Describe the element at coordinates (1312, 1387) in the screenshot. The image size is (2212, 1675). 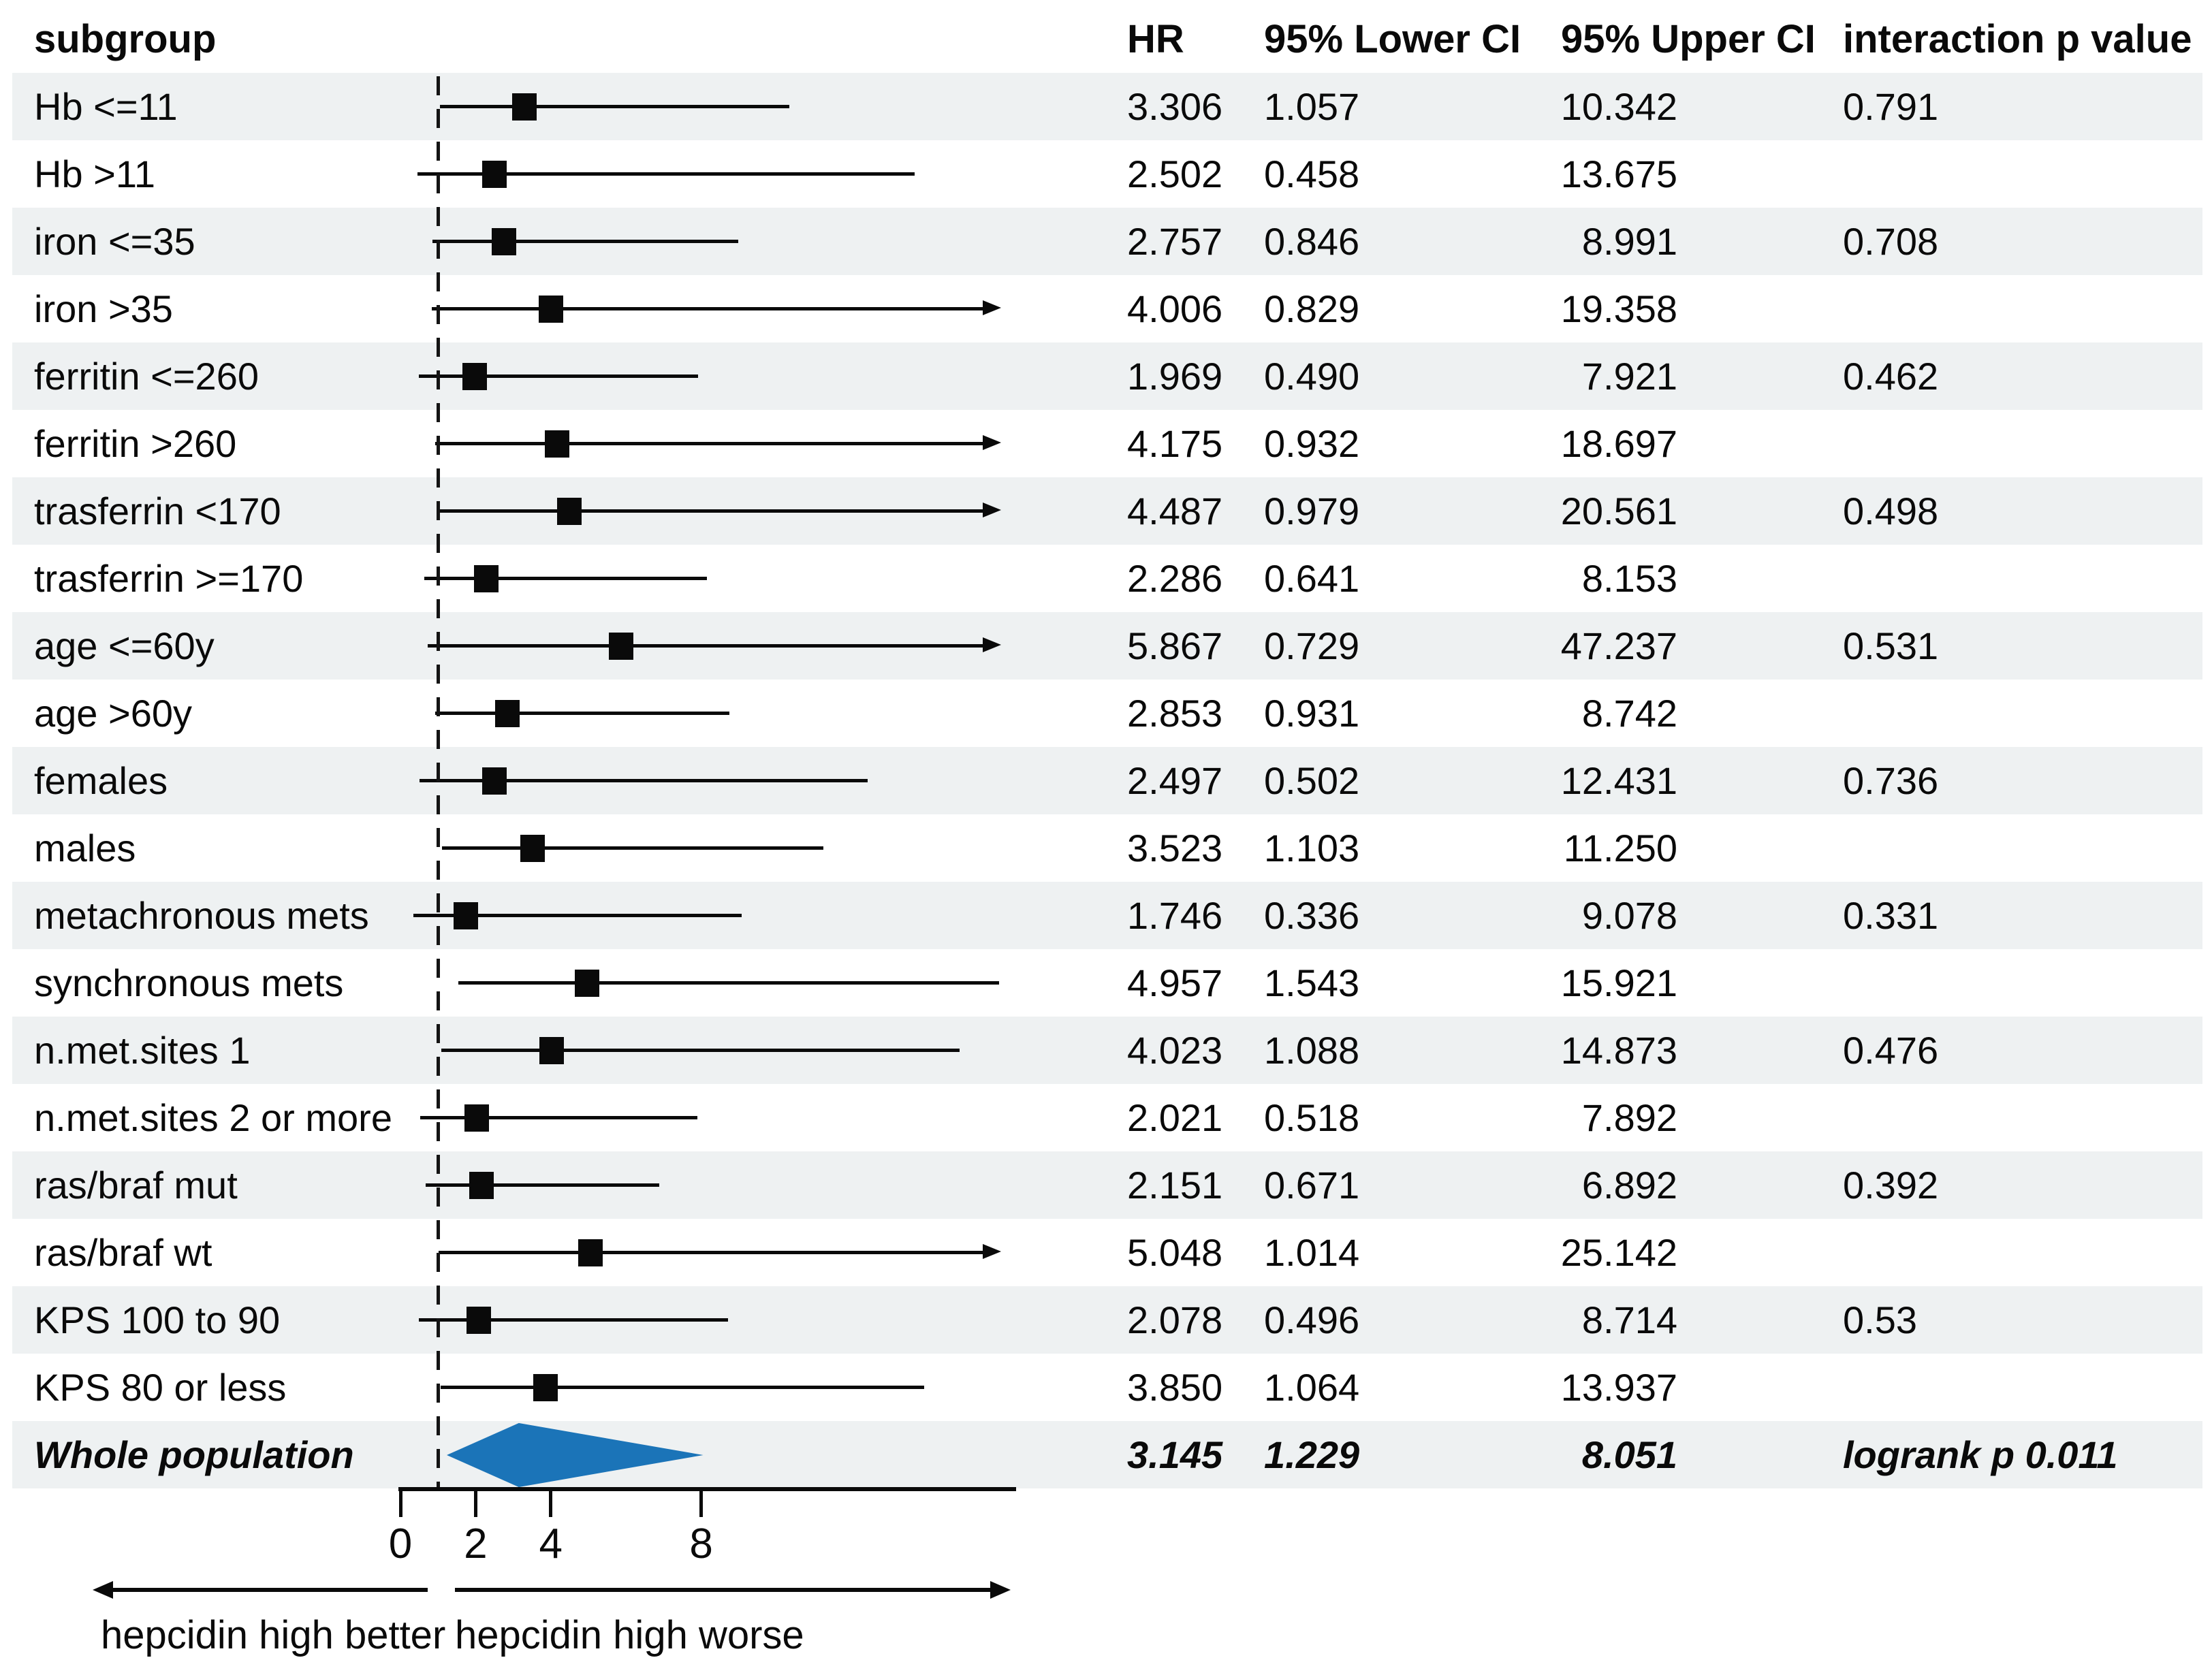
I see `lower-ci-value: 1.064` at that location.